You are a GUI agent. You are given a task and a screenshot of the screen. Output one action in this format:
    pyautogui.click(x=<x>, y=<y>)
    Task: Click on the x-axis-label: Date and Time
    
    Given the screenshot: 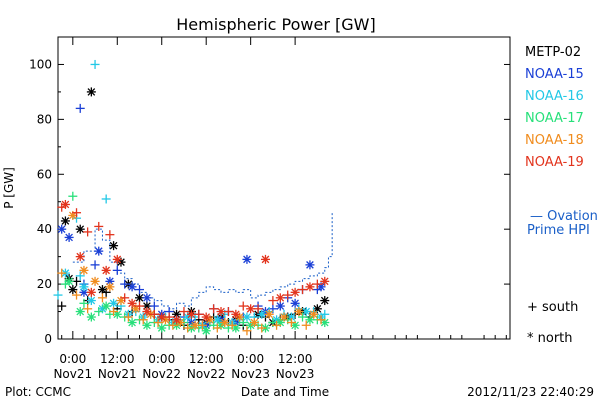 What is the action you would take?
    pyautogui.click(x=285, y=392)
    